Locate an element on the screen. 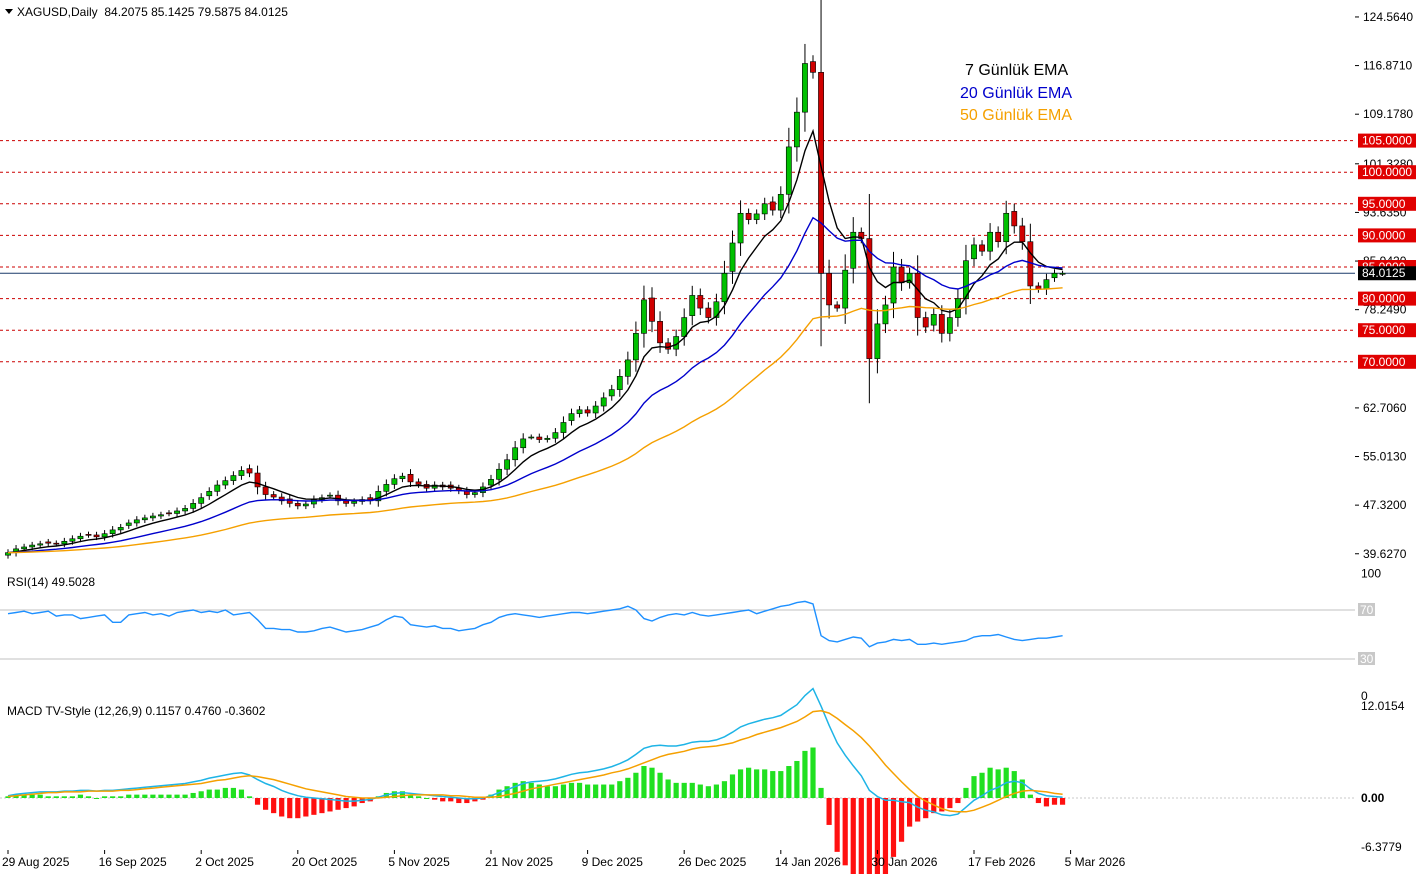  level-label: 90.0000 is located at coordinates (1384, 235).